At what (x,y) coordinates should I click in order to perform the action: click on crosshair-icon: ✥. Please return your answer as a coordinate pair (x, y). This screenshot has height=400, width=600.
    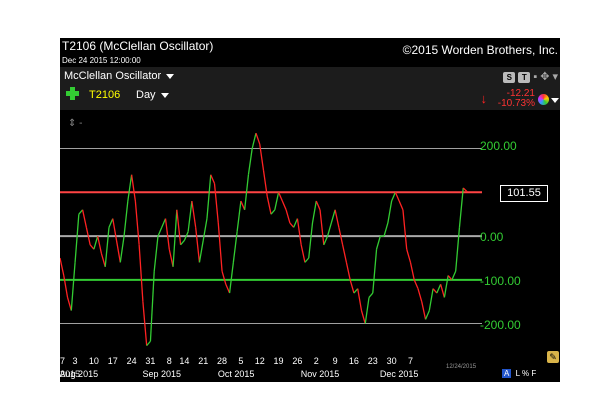
    Looking at the image, I should click on (545, 76).